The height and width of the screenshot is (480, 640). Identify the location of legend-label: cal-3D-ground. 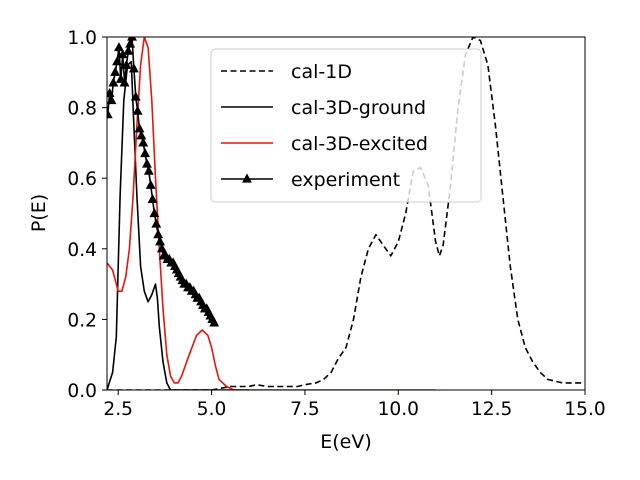
(358, 108).